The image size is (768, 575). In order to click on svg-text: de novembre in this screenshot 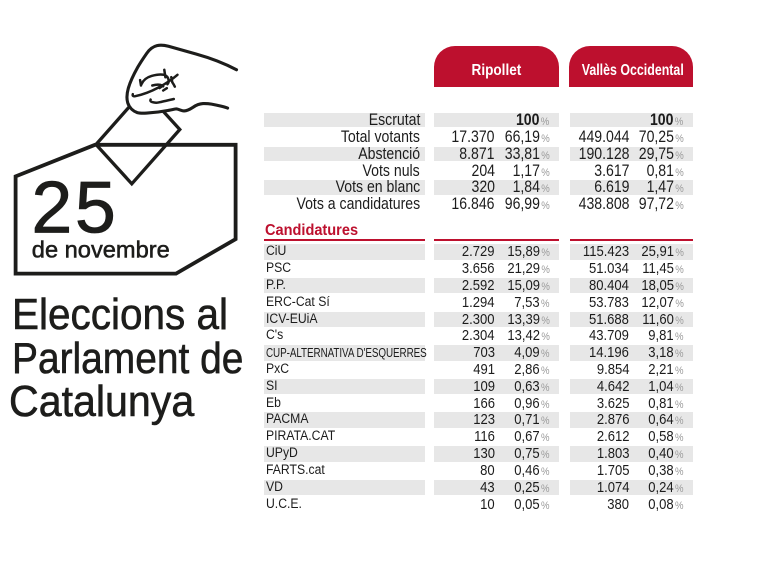, I will do `click(101, 250)`.